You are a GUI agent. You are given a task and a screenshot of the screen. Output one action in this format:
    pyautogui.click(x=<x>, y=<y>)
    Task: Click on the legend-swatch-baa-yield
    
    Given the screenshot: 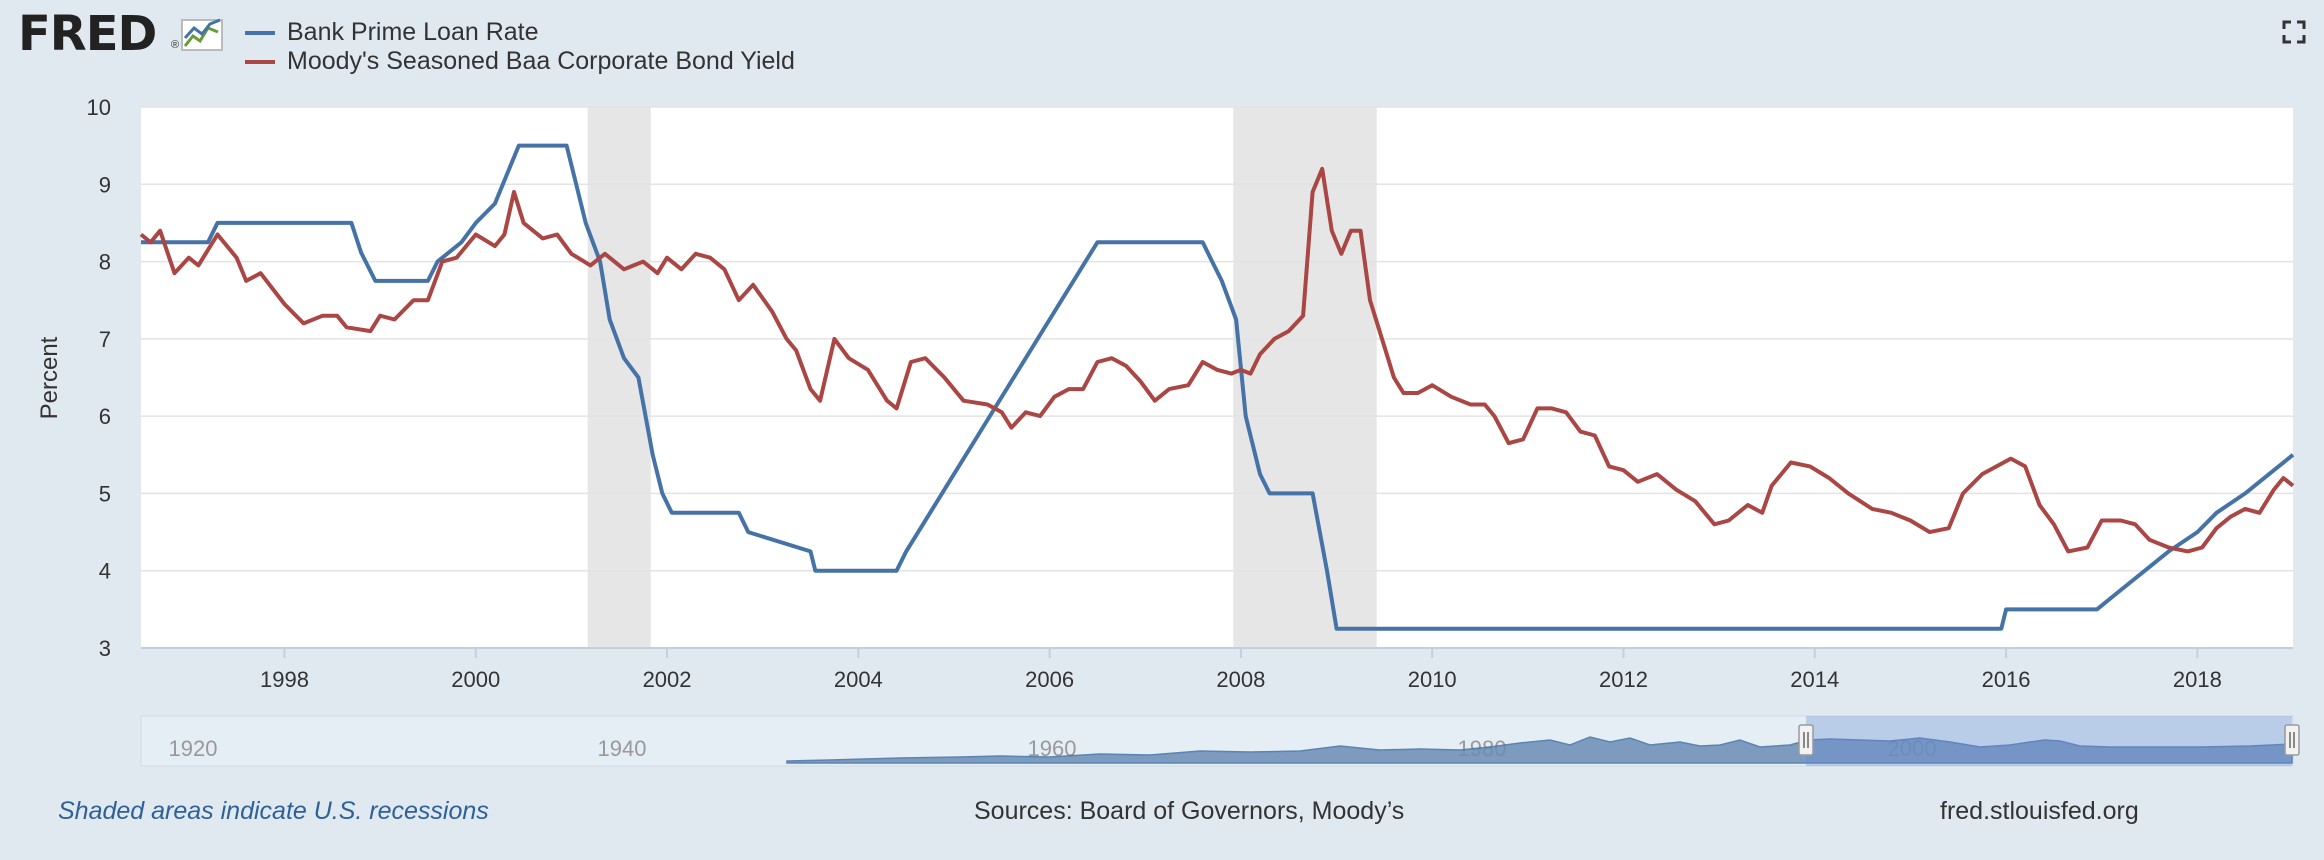 What is the action you would take?
    pyautogui.click(x=260, y=61)
    